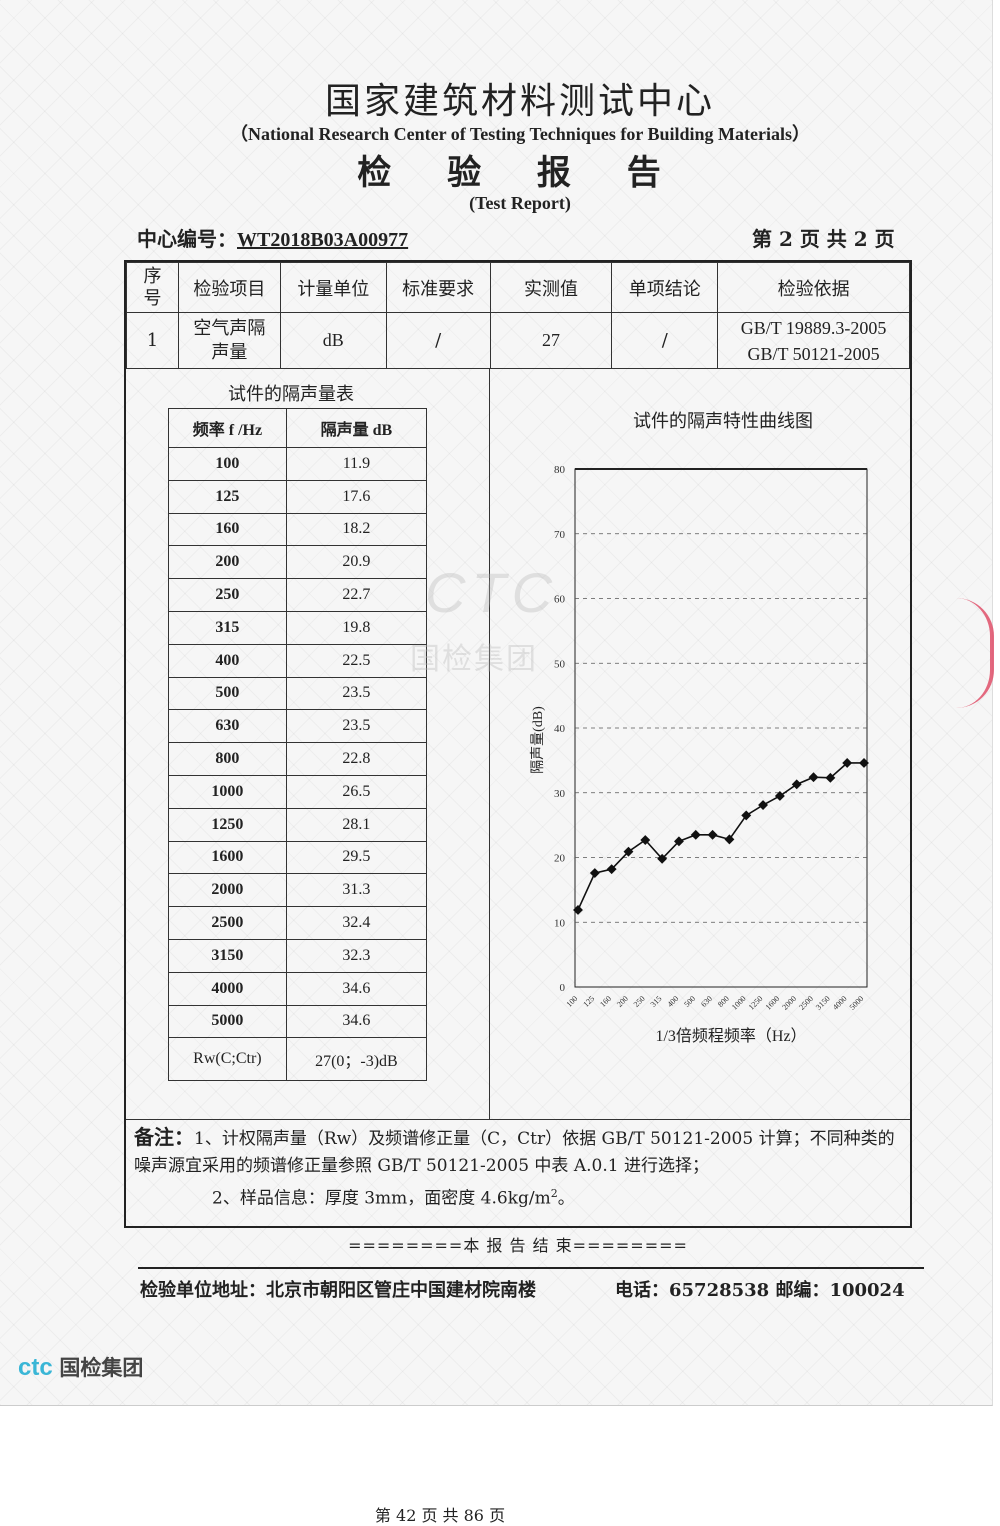 The image size is (1000, 1526). What do you see at coordinates (551, 287) in the screenshot?
I see `header-cell: 实测值` at bounding box center [551, 287].